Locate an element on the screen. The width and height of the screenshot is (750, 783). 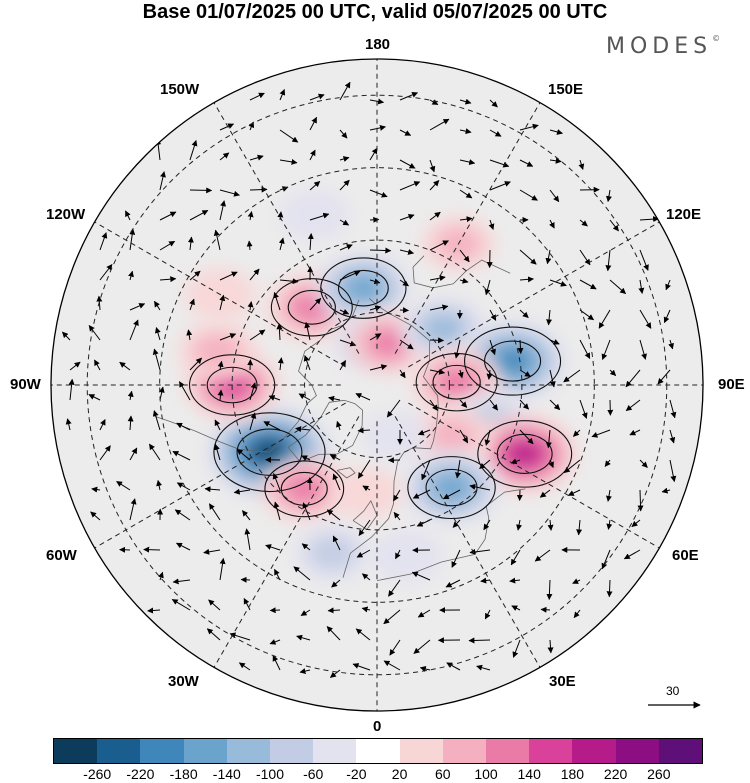
colorbar-tick-label: 100 is located at coordinates (486, 774).